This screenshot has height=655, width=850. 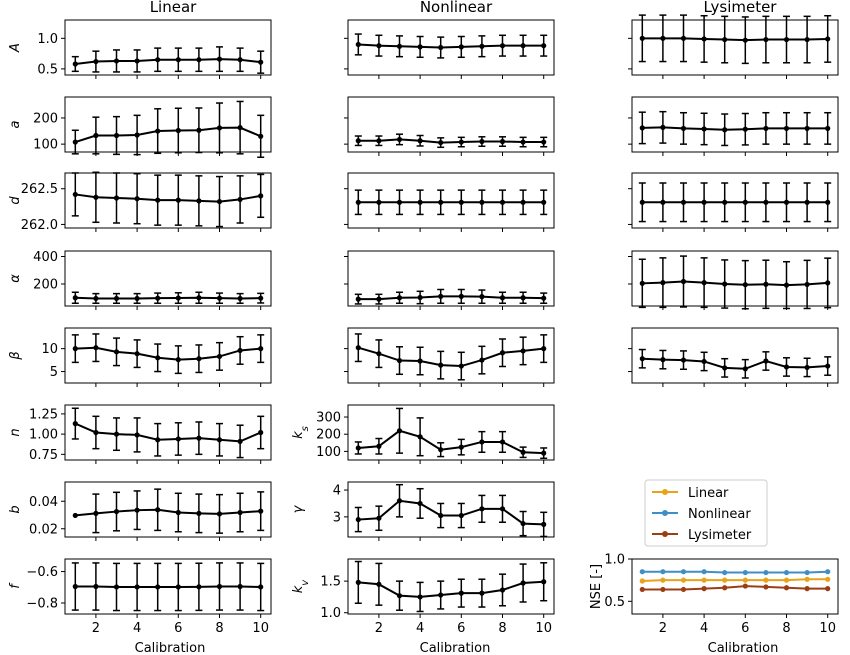 I want to click on y-tick-label: 1.00, so click(x=43, y=435).